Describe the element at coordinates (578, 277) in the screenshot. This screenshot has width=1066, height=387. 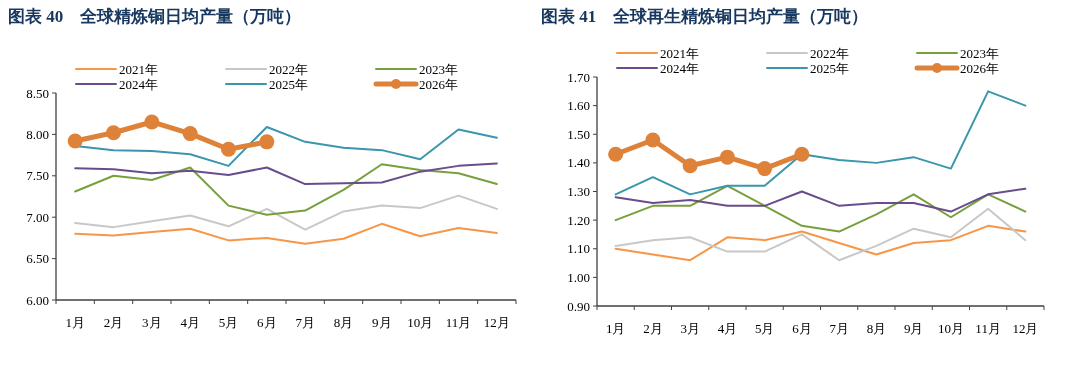
I see `y-tick-label: 1.00` at that location.